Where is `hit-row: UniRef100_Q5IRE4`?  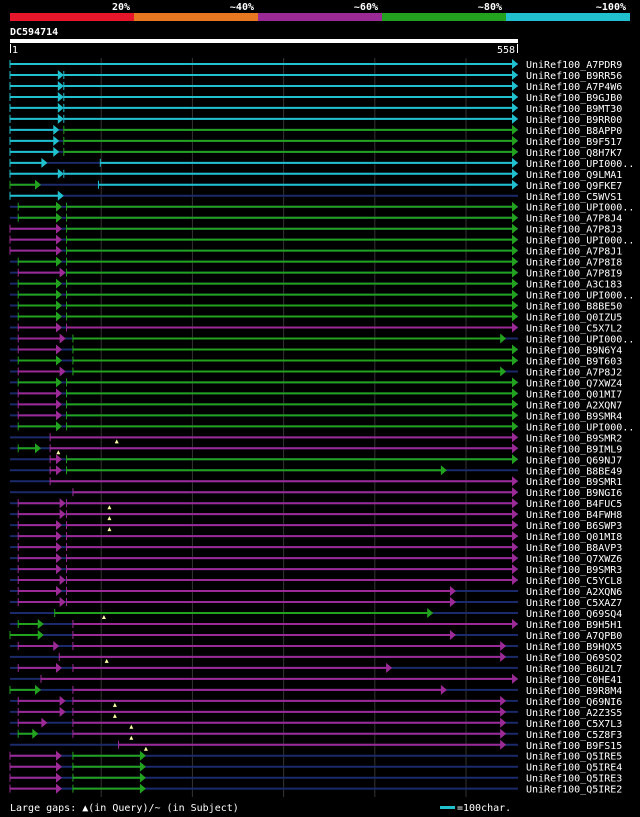
hit-row: UniRef100_Q5IRE4 is located at coordinates (315, 767).